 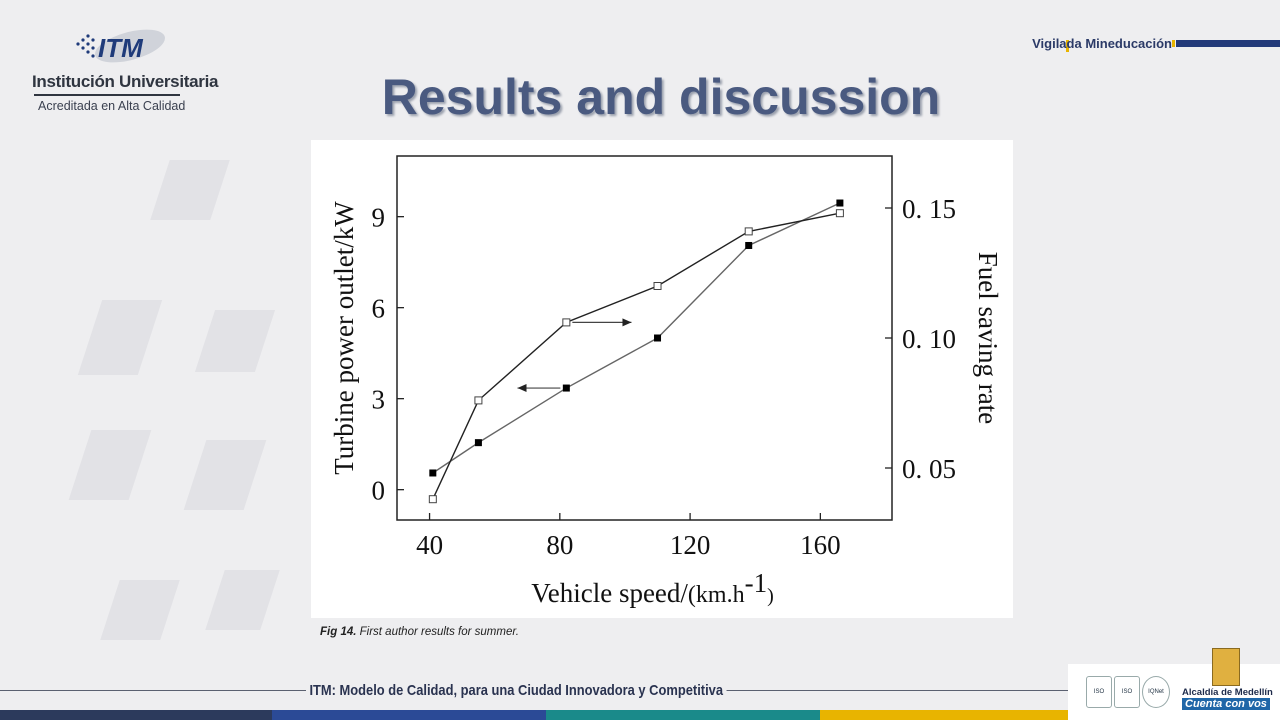 I want to click on logo-institution-name: Institución Universitaria, so click(x=125, y=81).